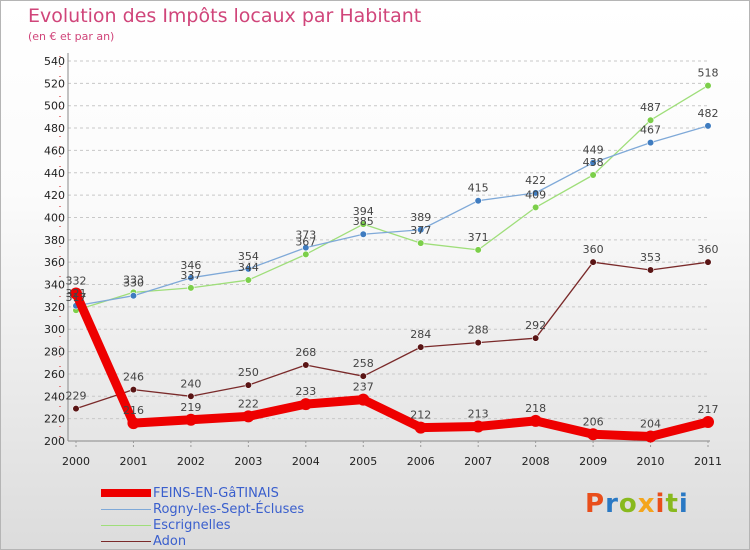 Image resolution: width=750 pixels, height=550 pixels. What do you see at coordinates (54, 195) in the screenshot?
I see `y-tick-label: 420` at bounding box center [54, 195].